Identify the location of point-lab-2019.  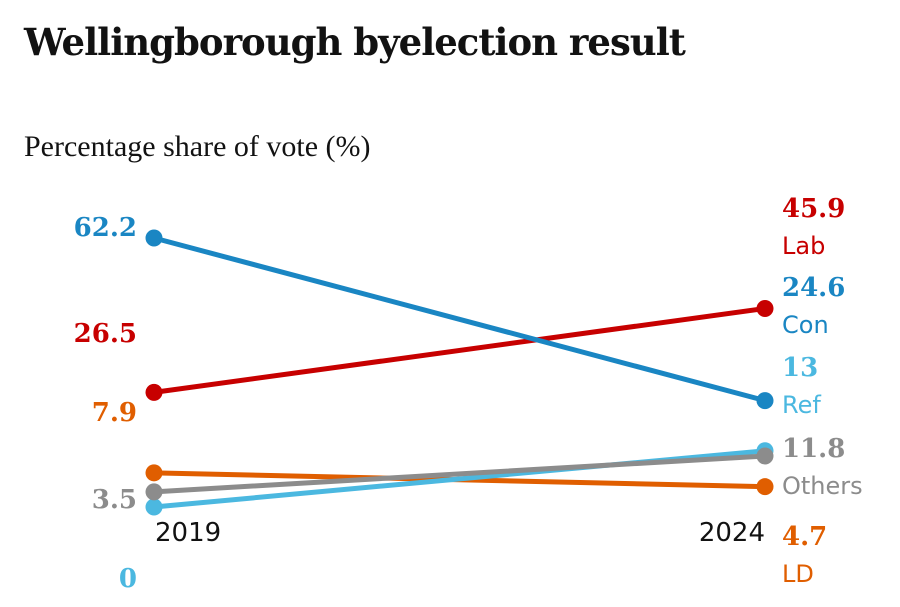
(154, 392).